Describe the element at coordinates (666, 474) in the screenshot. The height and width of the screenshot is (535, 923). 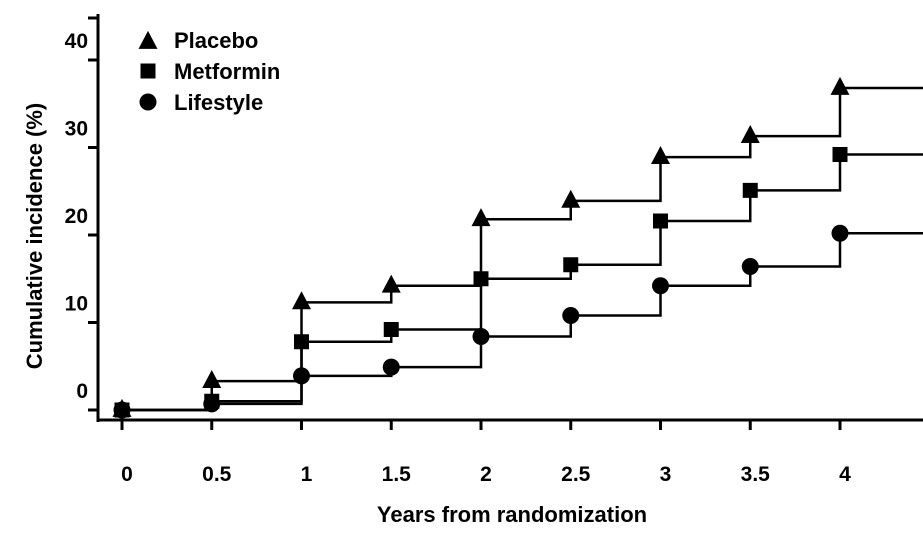
I see `x-tick-label: 3` at that location.